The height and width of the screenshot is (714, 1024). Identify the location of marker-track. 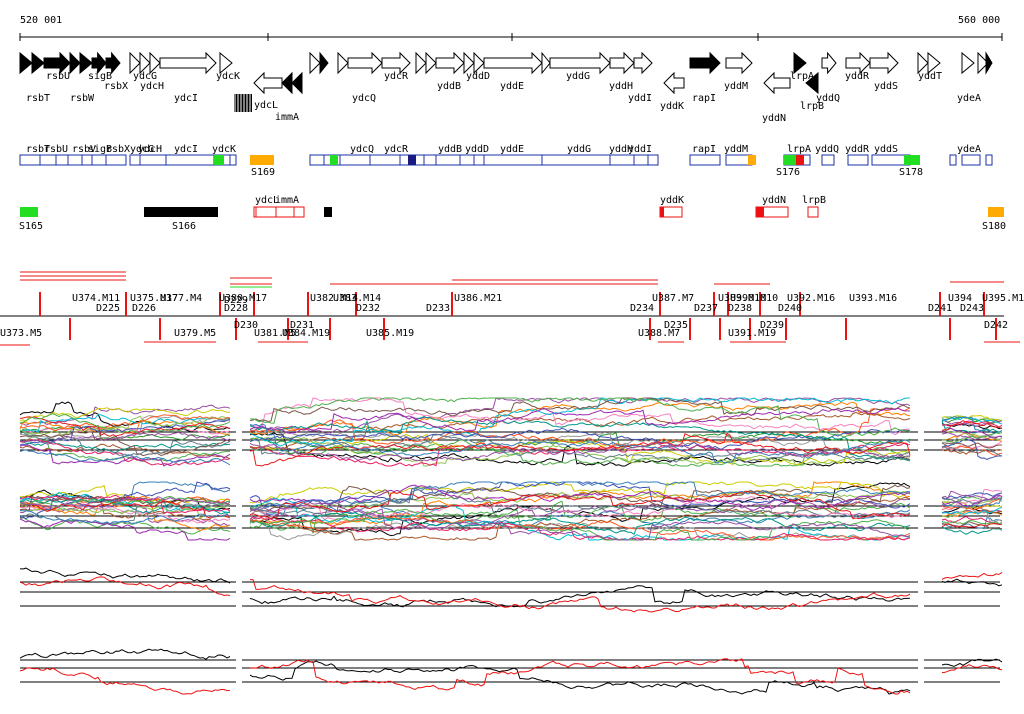
(510, 308).